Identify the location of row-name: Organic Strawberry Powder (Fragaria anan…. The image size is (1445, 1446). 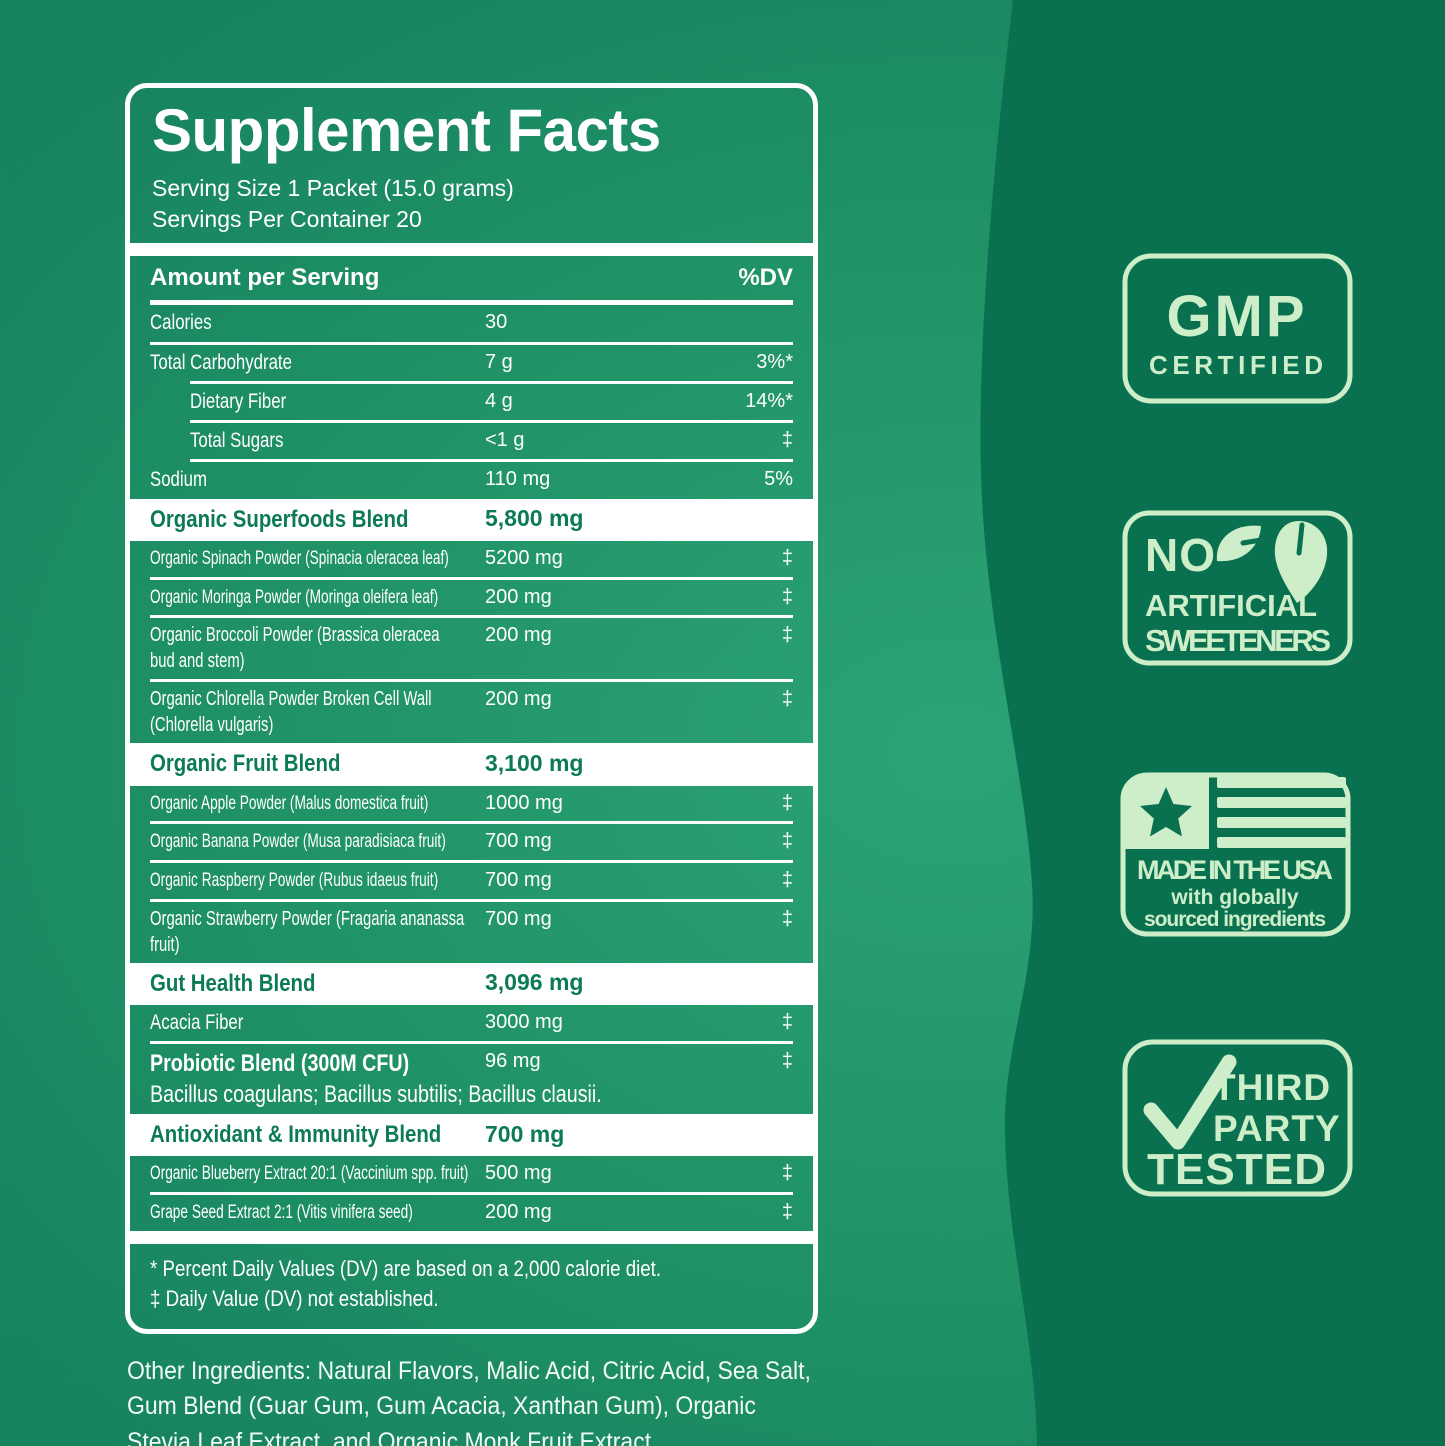
(307, 931).